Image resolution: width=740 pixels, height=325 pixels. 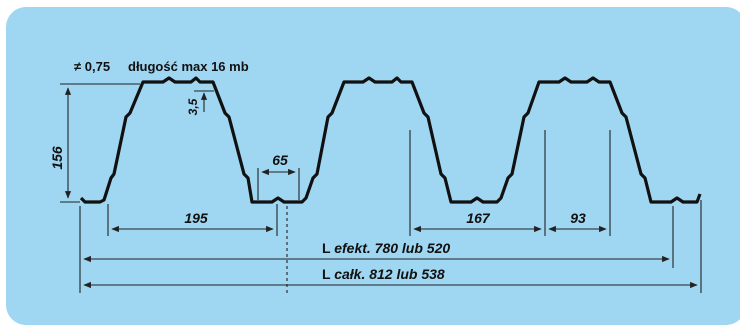 What do you see at coordinates (193, 106) in the screenshot?
I see `notch-depth-label: 3,5` at bounding box center [193, 106].